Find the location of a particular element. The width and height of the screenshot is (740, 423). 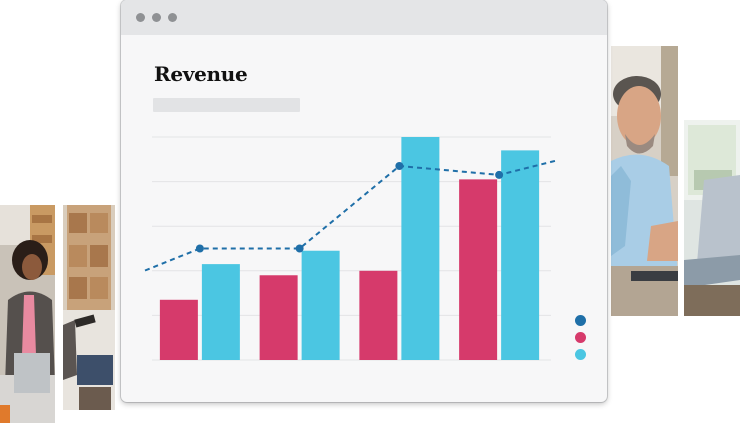

line-series-path is located at coordinates (351, 215).